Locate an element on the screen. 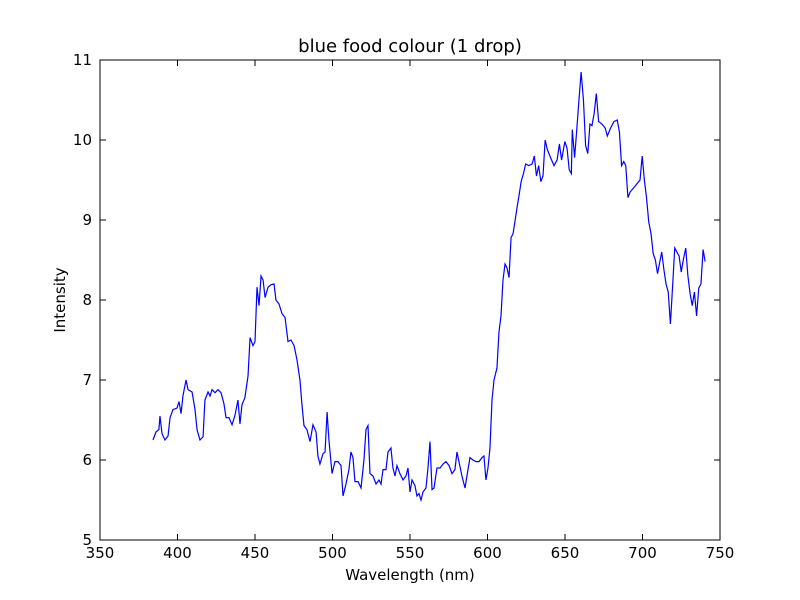 This screenshot has width=800, height=600. x-tick-label: 700 is located at coordinates (642, 553).